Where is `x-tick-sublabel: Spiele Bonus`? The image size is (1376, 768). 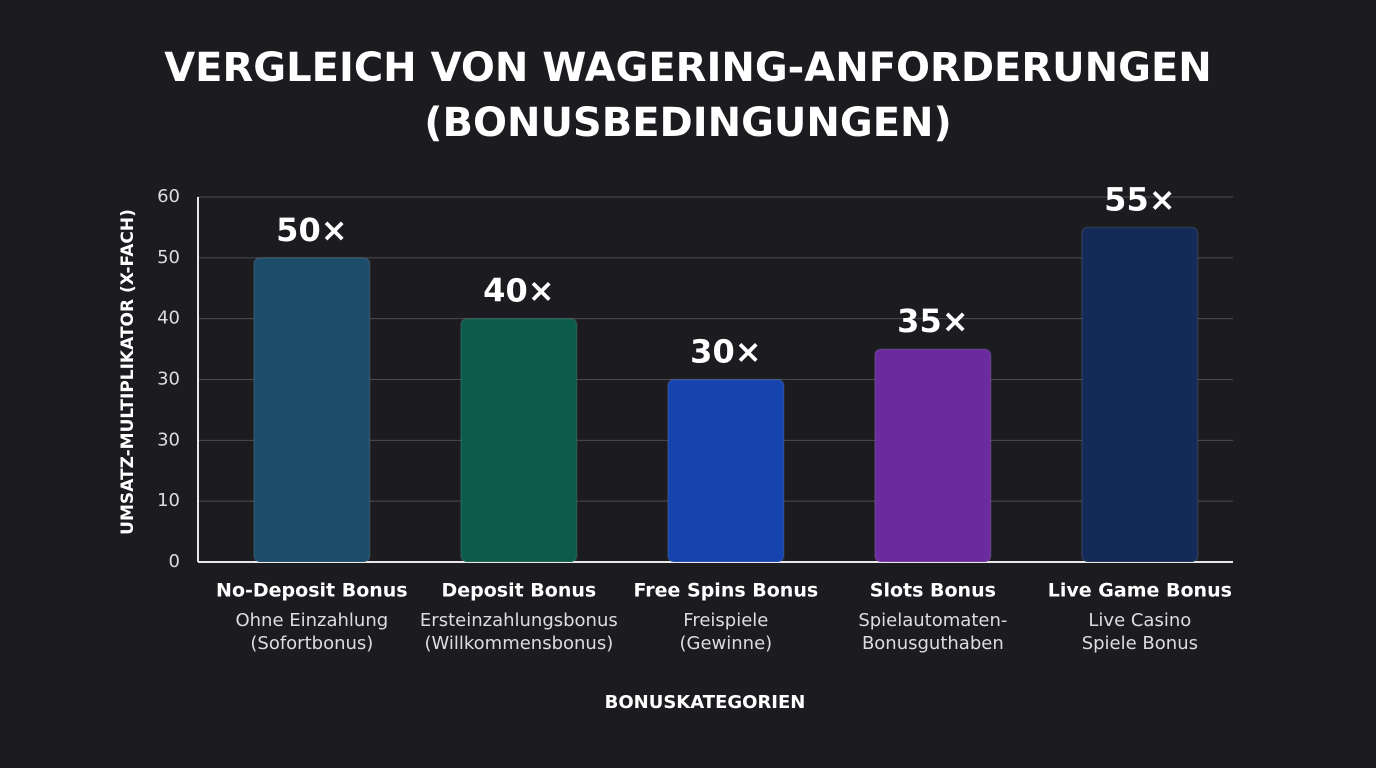 x-tick-sublabel: Spiele Bonus is located at coordinates (1140, 643).